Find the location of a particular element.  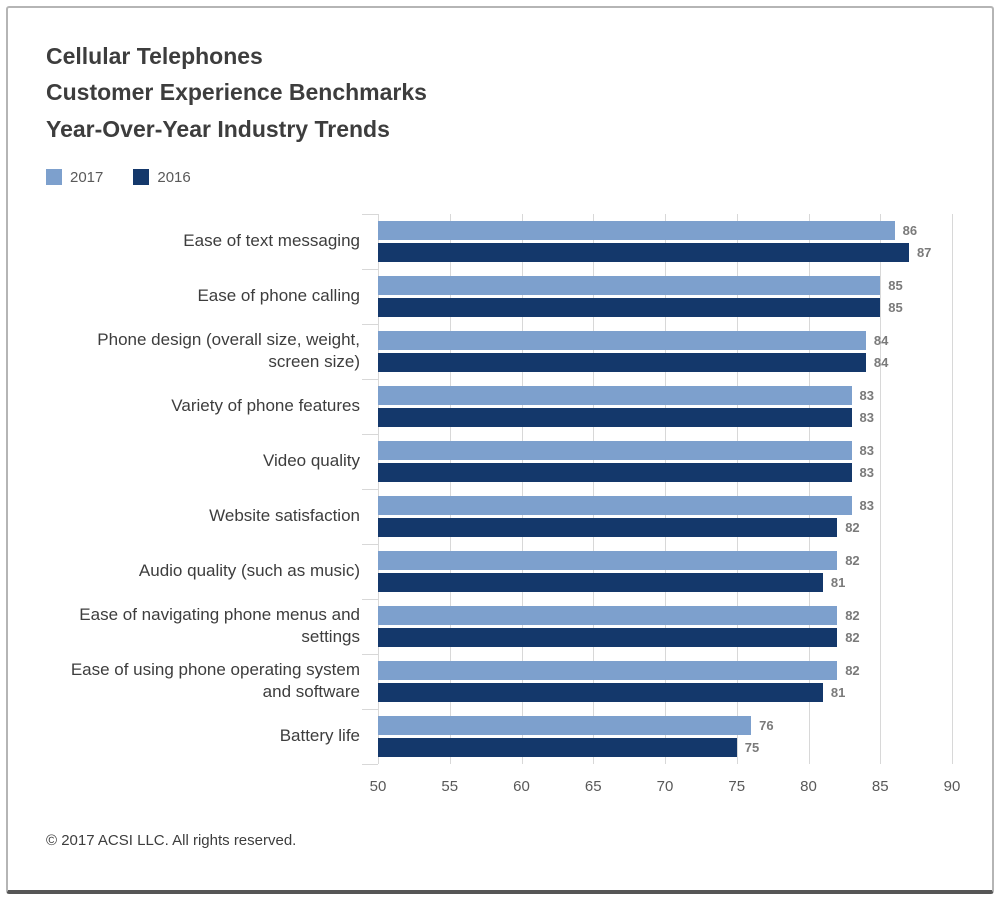

legend-label: 2017 is located at coordinates (87, 177).